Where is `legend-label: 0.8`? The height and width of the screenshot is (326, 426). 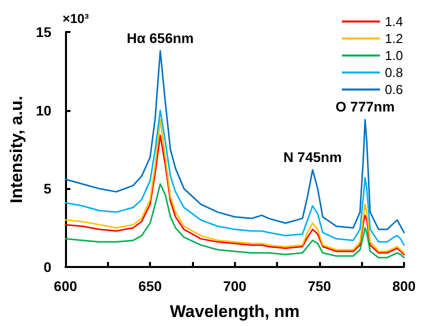
legend-label: 0.8 is located at coordinates (394, 72).